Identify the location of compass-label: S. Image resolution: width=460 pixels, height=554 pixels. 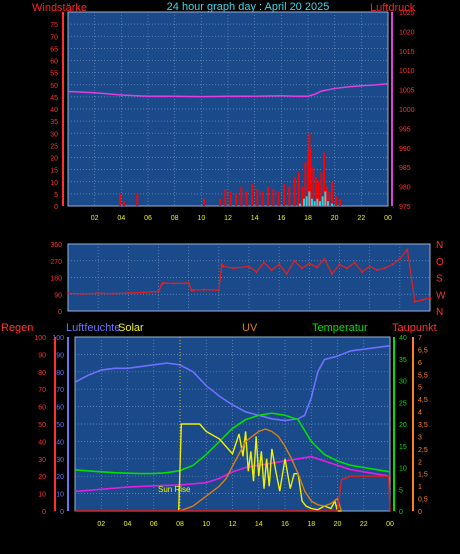
(439, 279).